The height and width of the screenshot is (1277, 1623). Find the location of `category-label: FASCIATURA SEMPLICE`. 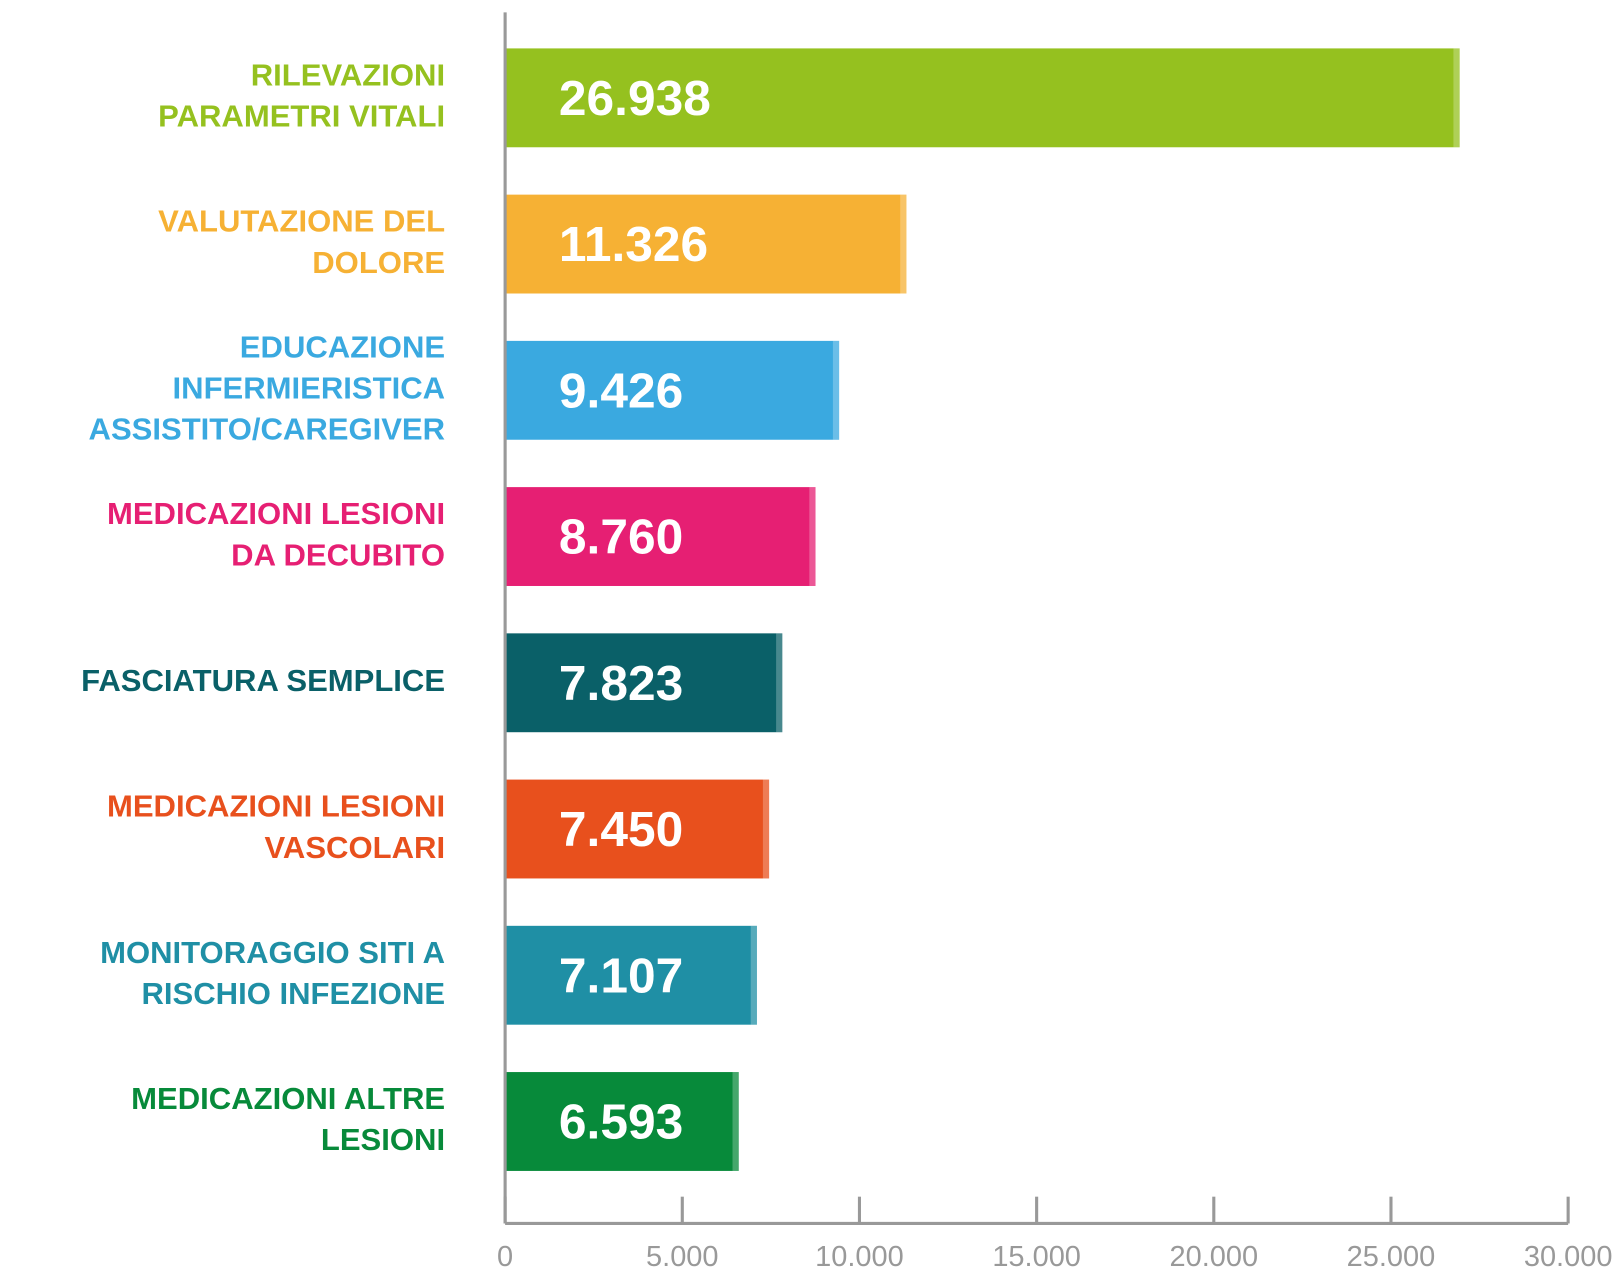

category-label: FASCIATURA SEMPLICE is located at coordinates (263, 680).